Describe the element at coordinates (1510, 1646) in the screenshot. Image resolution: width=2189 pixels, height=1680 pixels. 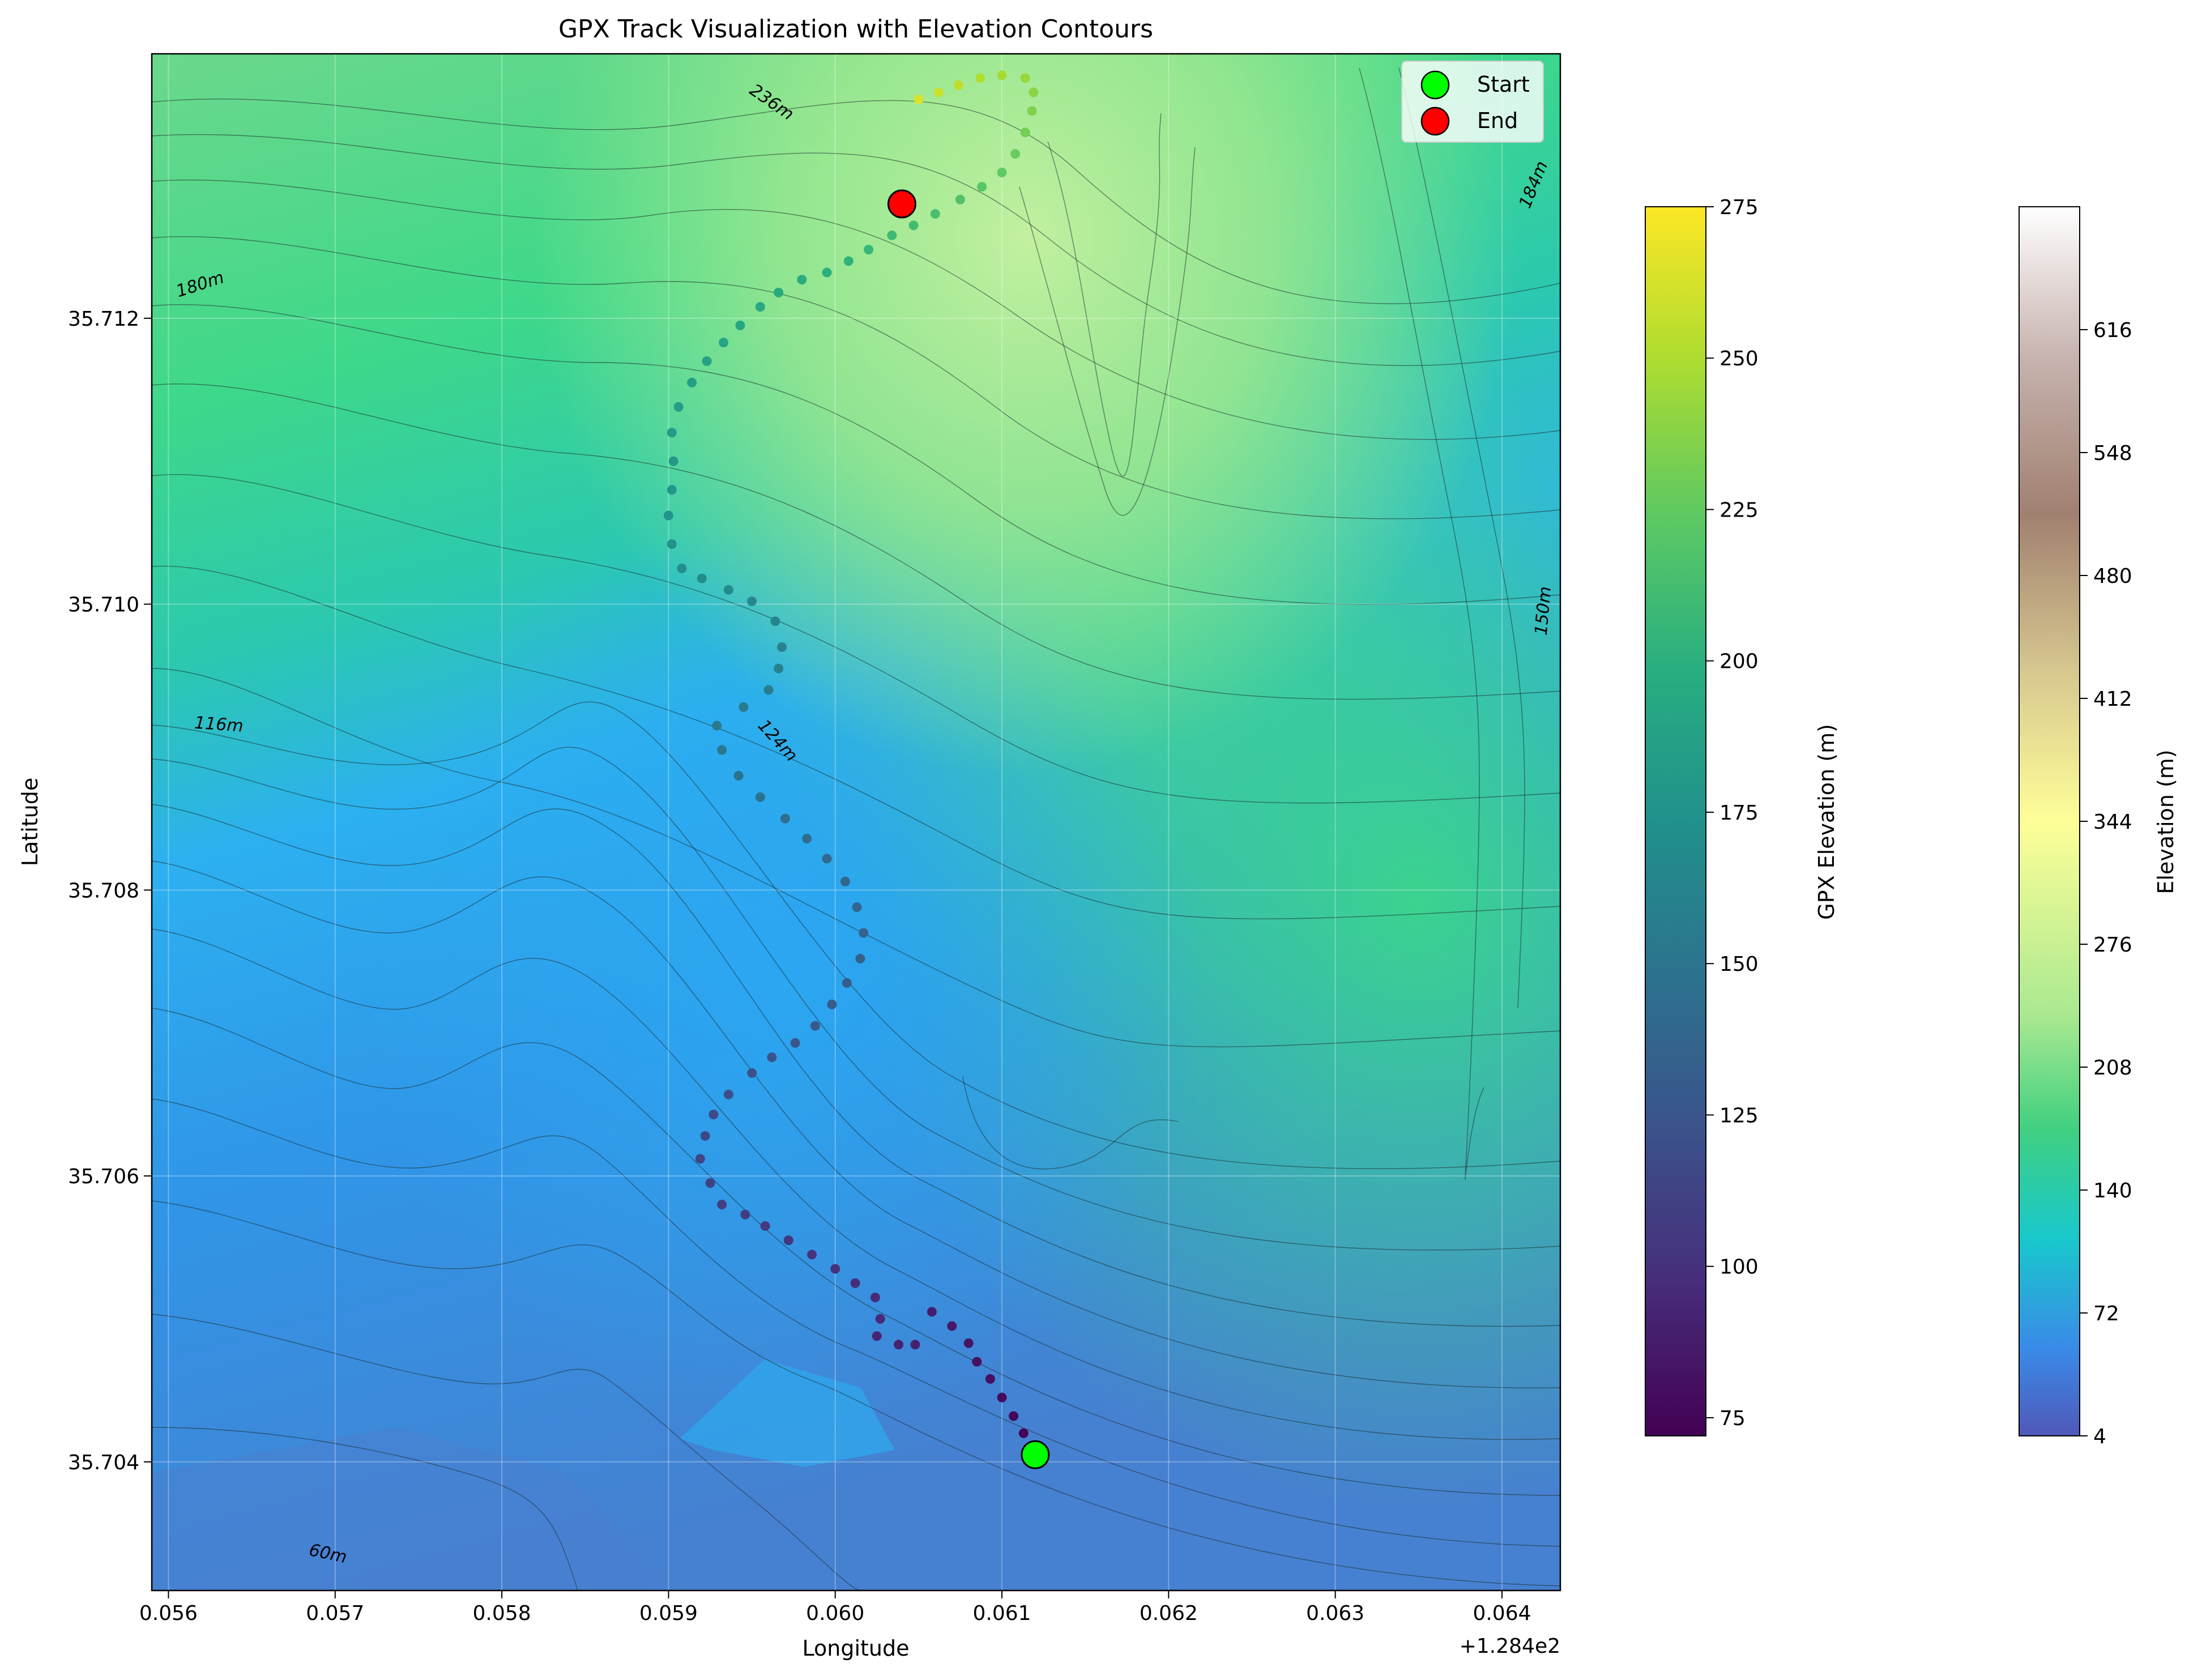
I see `x-offset-label: +1.284e2` at that location.